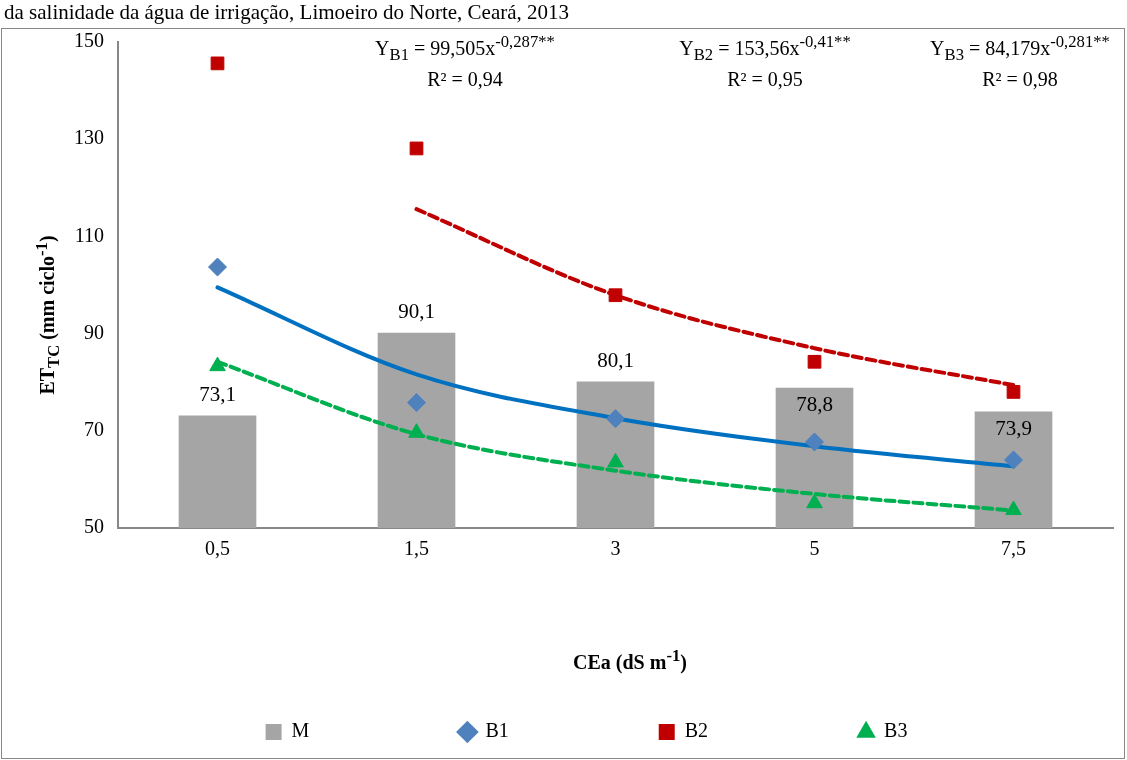  What do you see at coordinates (630, 660) in the screenshot?
I see `x-axis-title: CEa (dS m$^{-1}$)` at bounding box center [630, 660].